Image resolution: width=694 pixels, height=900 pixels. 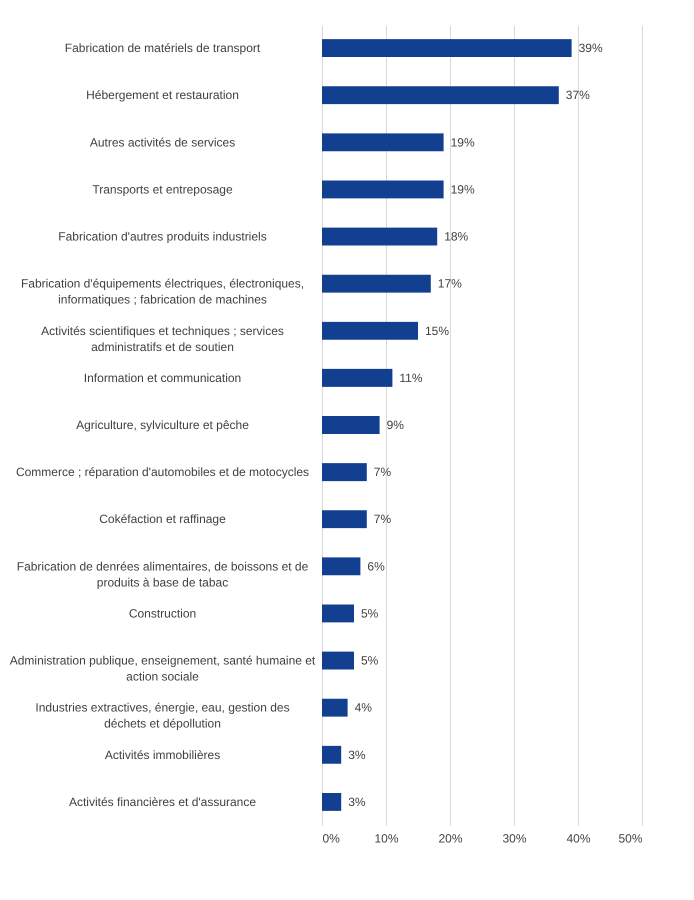 I want to click on y-tick-label: Fabrication de denrées alimentaires, de boissons et de produits à base de tabac, so click(x=162, y=574).